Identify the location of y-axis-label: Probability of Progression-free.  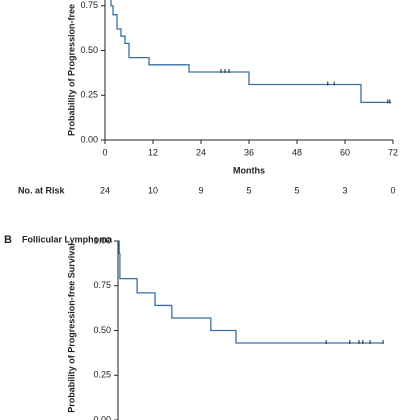
(71, 70).